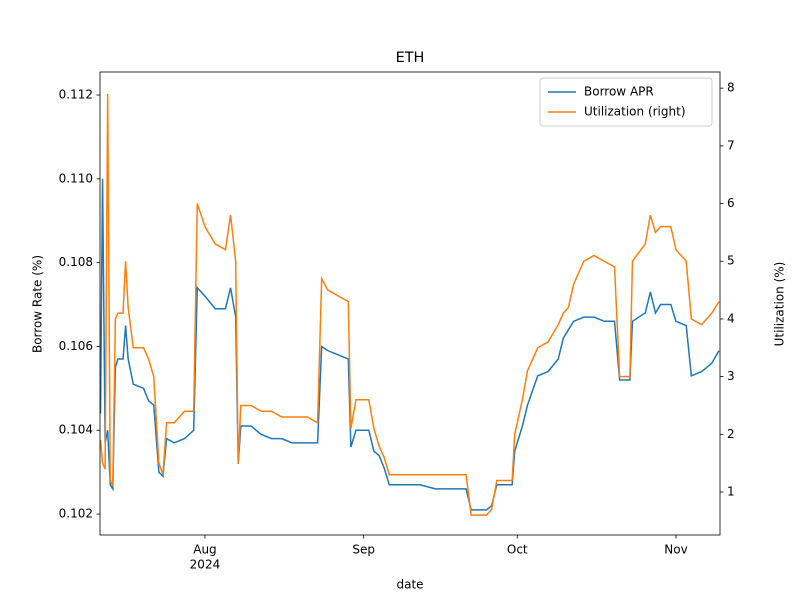 The image size is (800, 600). I want to click on y-tick-label: 0.108, so click(76, 262).